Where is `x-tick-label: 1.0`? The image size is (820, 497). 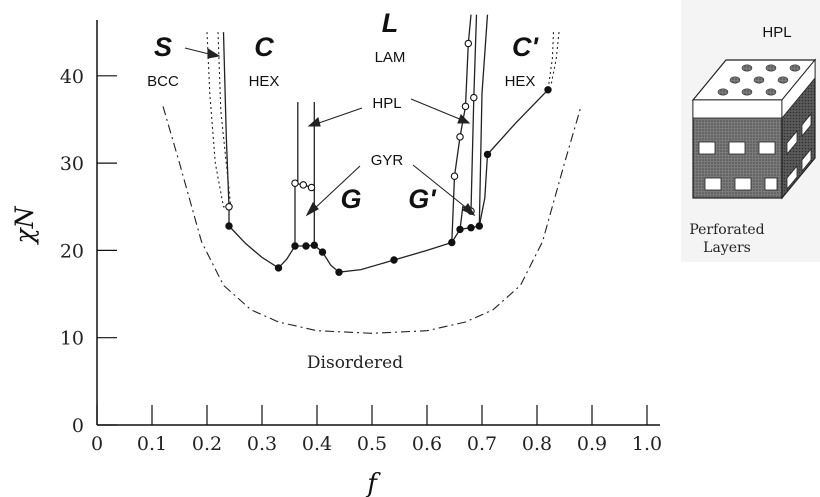 x-tick-label: 1.0 is located at coordinates (647, 444).